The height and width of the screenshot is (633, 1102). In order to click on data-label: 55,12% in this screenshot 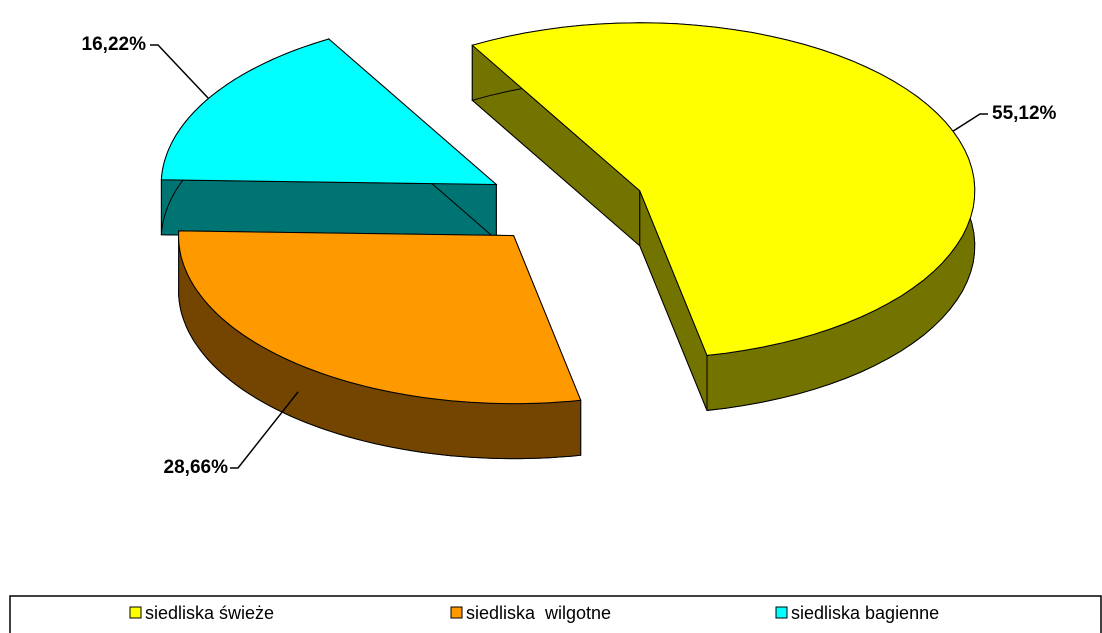, I will do `click(1024, 113)`.